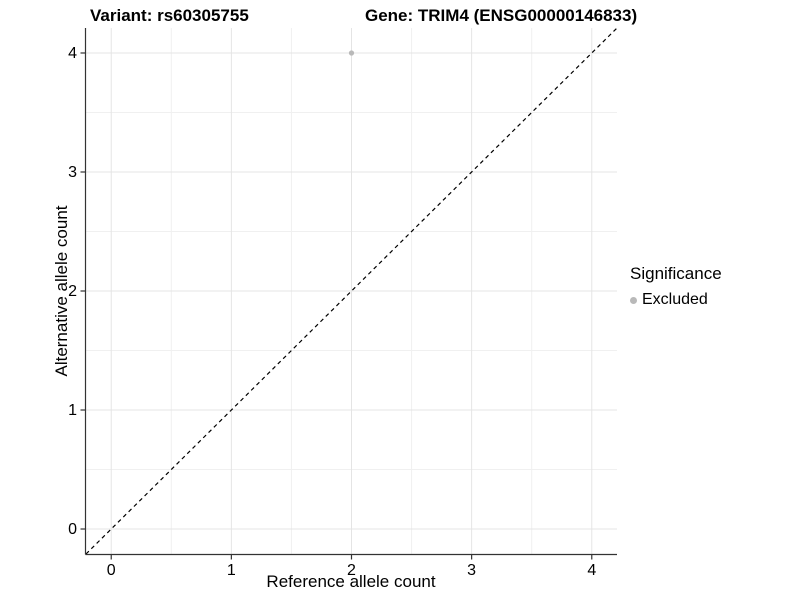 This screenshot has height=600, width=800. I want to click on legend: Significance Excluded, so click(676, 286).